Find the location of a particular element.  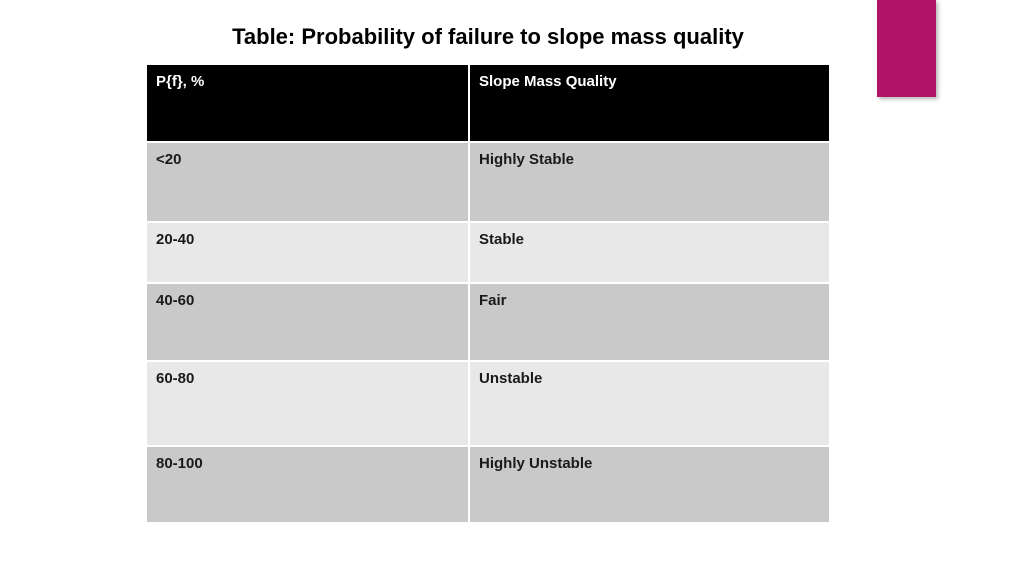

table-row: 60-80 Unstable is located at coordinates (488, 404).